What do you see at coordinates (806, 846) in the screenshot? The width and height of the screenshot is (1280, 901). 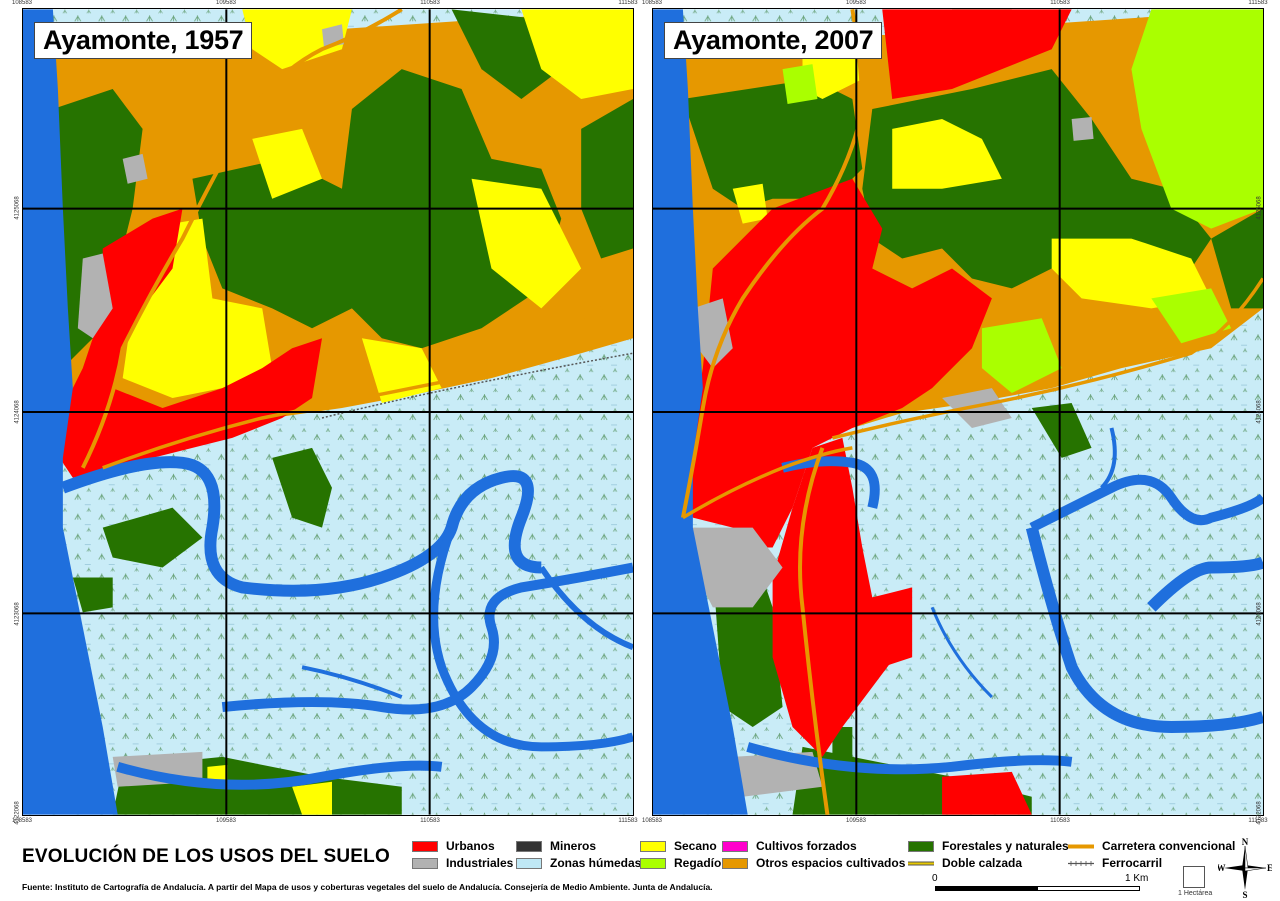 I see `legend-label: Cultivos forzados` at bounding box center [806, 846].